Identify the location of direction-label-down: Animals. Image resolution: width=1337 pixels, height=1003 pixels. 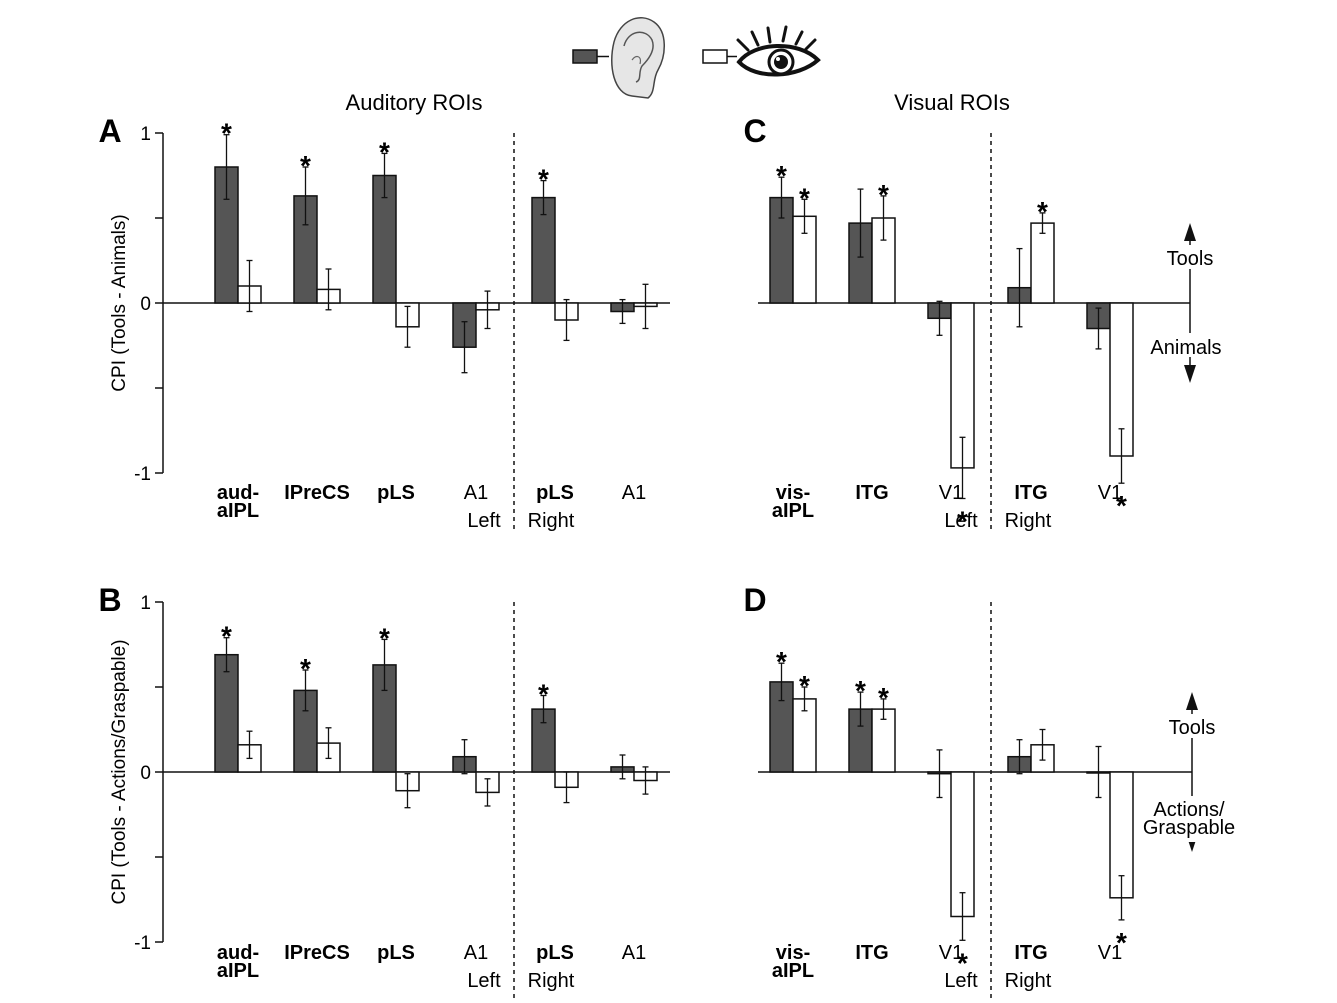
(1185, 348).